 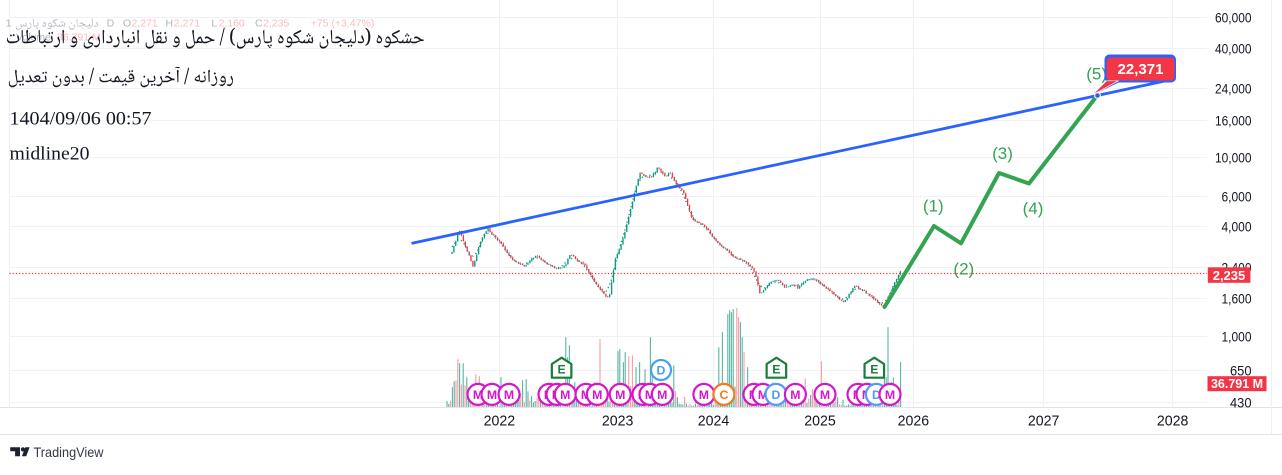 I want to click on svg-text: 1404/09/06 00:57, so click(x=81, y=119).